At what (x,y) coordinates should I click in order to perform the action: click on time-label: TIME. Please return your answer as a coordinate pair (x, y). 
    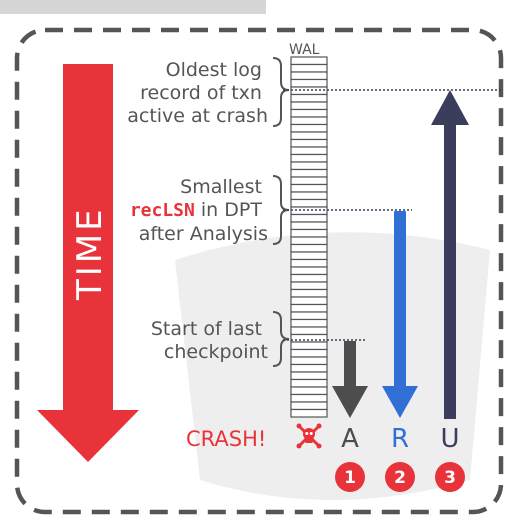
    Looking at the image, I should click on (90, 253).